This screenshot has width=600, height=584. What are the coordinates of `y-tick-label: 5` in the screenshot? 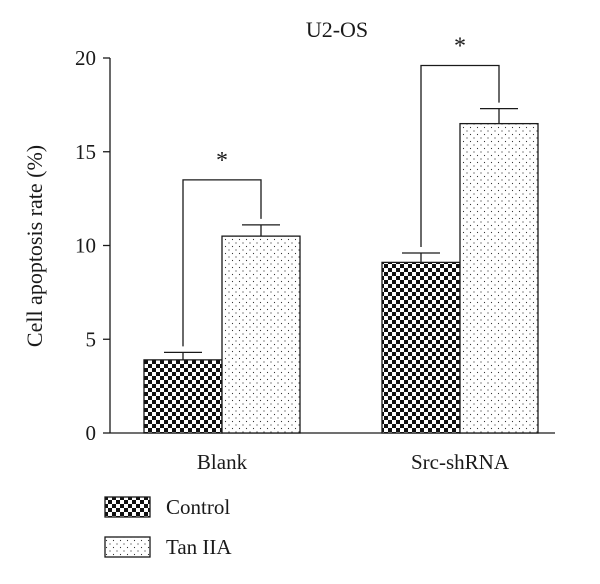 It's located at (91, 339).